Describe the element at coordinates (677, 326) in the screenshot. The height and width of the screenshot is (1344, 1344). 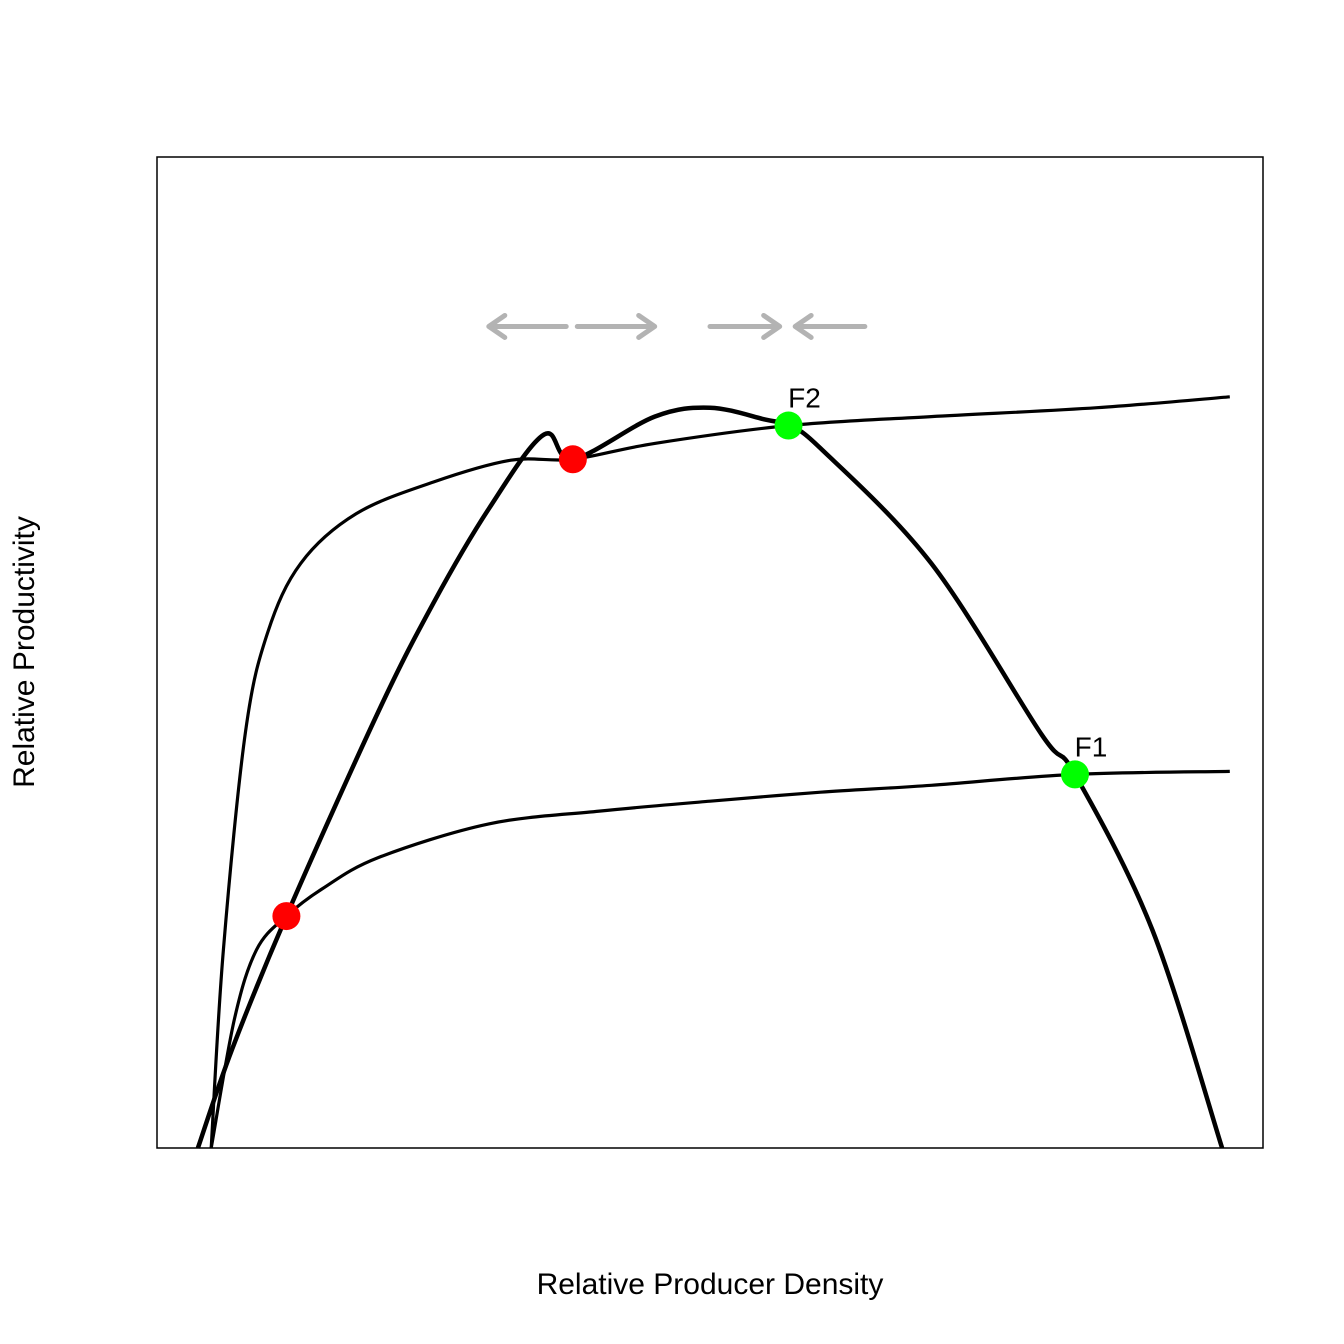
I see `direction-arrows` at that location.